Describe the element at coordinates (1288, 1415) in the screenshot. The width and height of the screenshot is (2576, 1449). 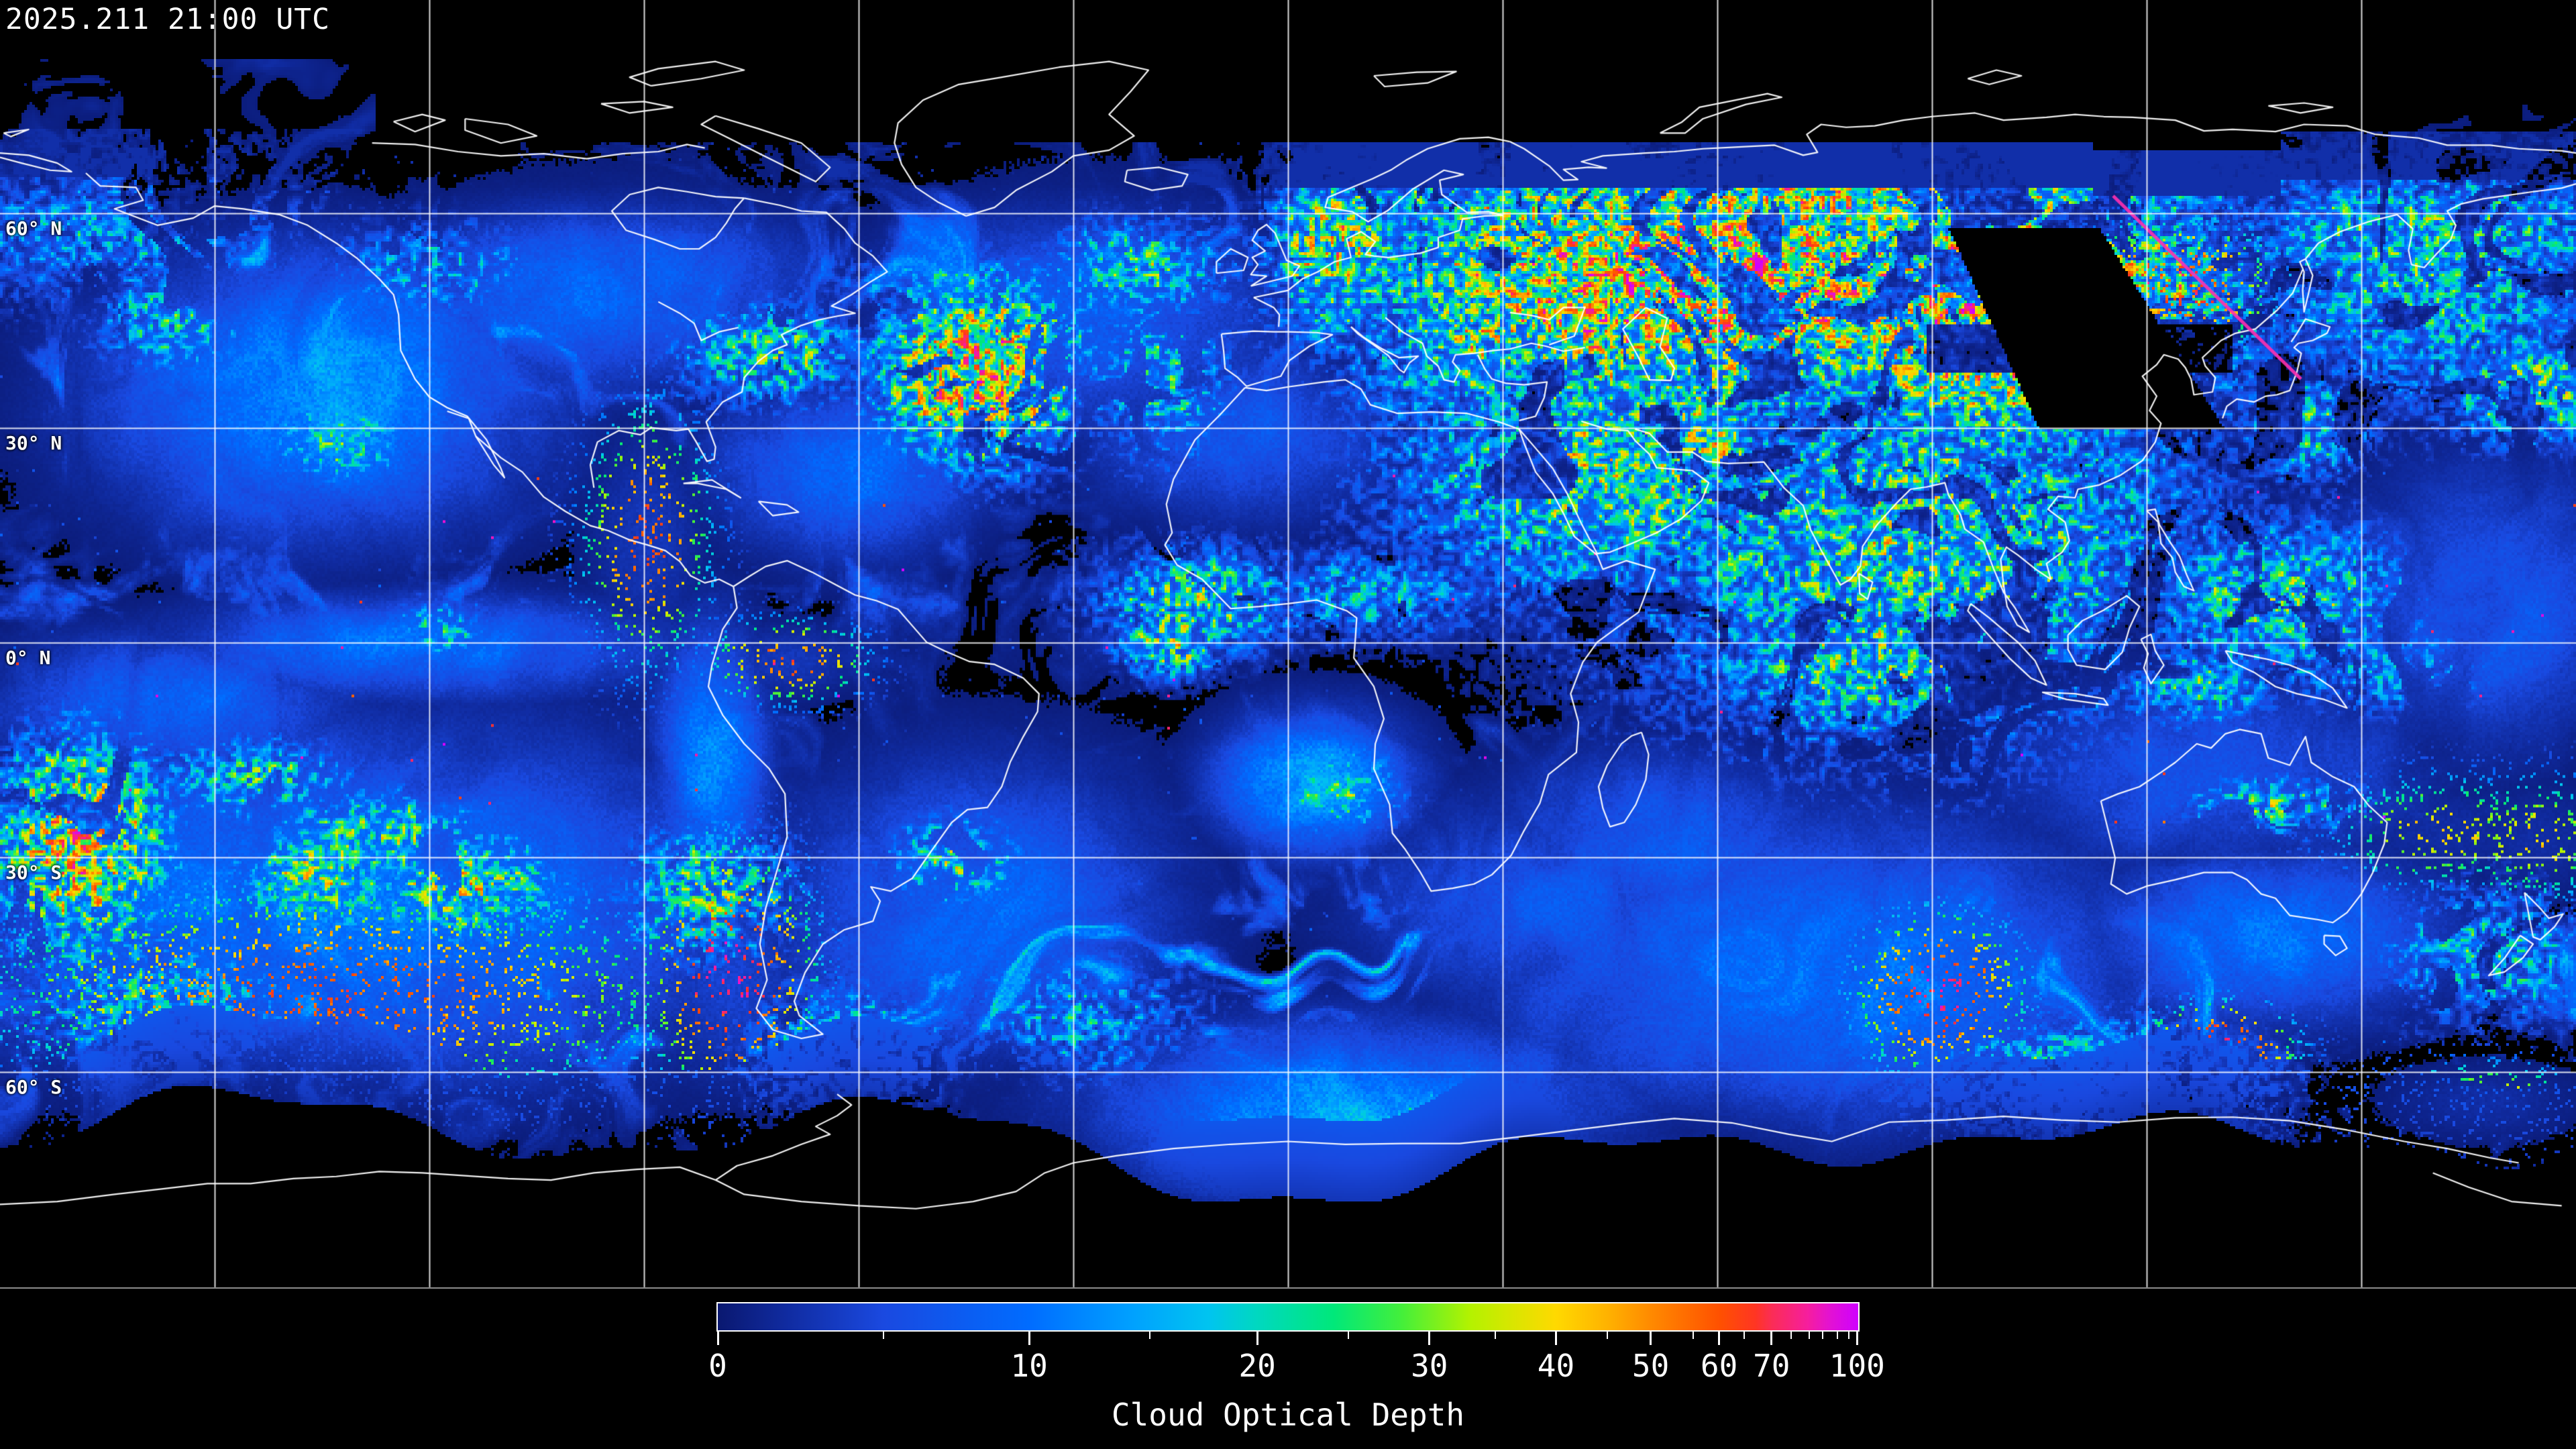
I see `colorbar-title: Cloud Optical Depth` at that location.